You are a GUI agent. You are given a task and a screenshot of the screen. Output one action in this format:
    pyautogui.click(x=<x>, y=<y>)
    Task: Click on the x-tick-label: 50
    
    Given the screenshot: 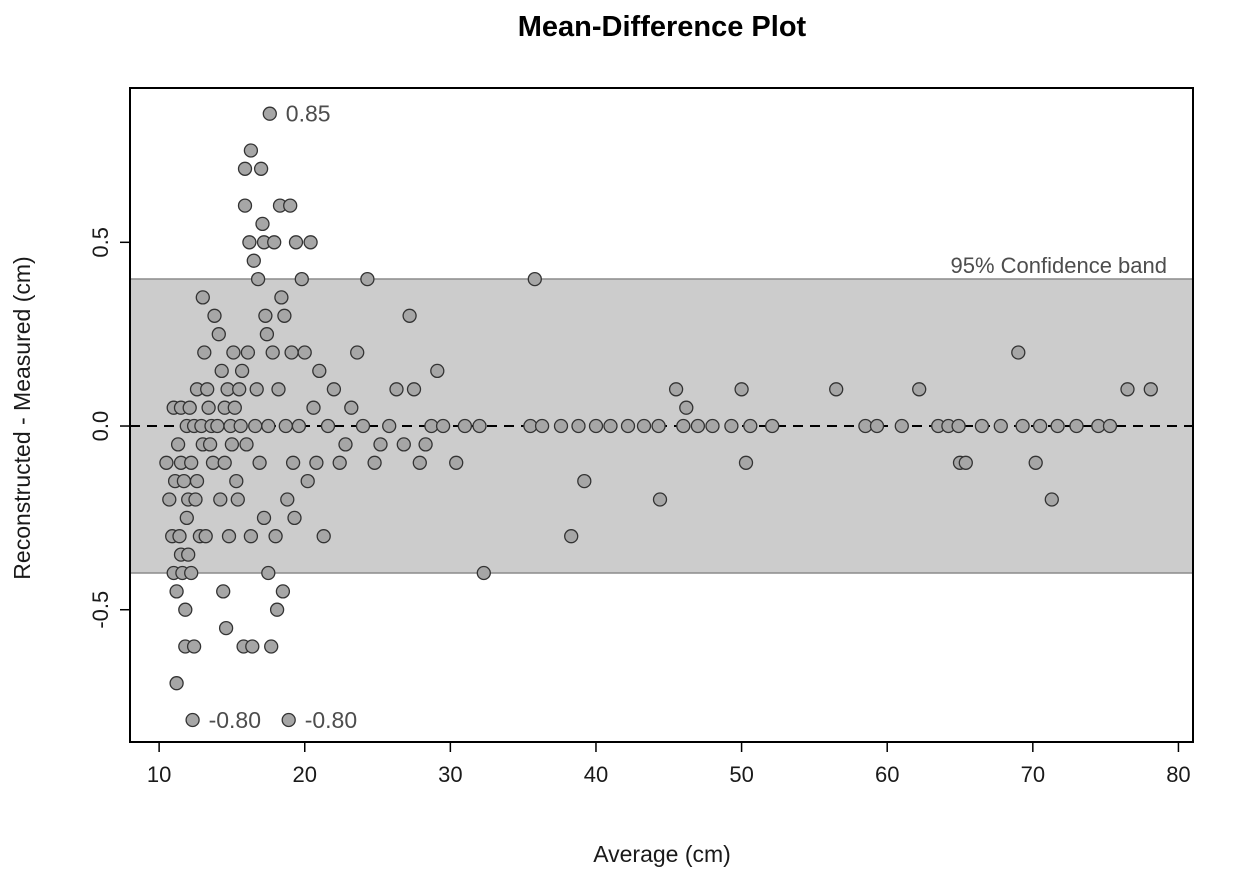 What is the action you would take?
    pyautogui.click(x=741, y=774)
    